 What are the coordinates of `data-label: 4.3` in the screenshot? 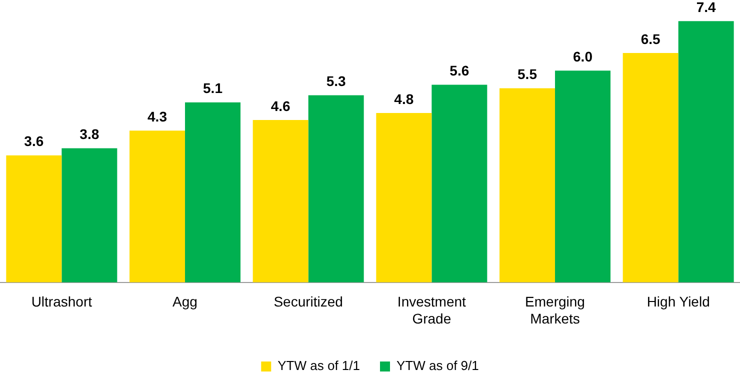 It's located at (158, 116).